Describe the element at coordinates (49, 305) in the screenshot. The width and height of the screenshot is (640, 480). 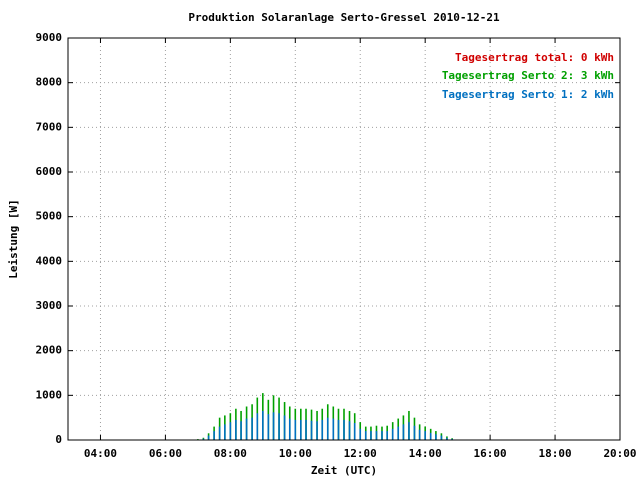
I see `y-tick-label: 3000` at that location.